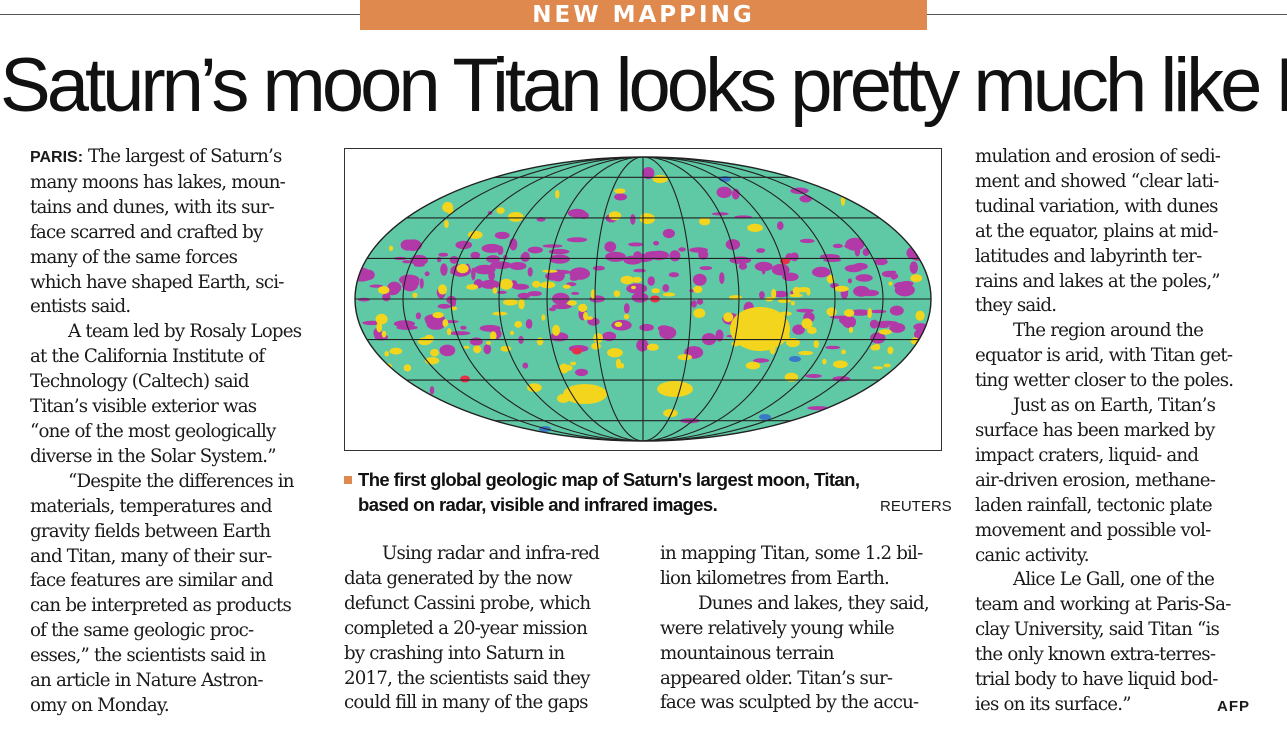 This screenshot has width=1287, height=737. Describe the element at coordinates (1098, 281) in the screenshot. I see `text-line: rains and lakes at the poles,”` at that location.